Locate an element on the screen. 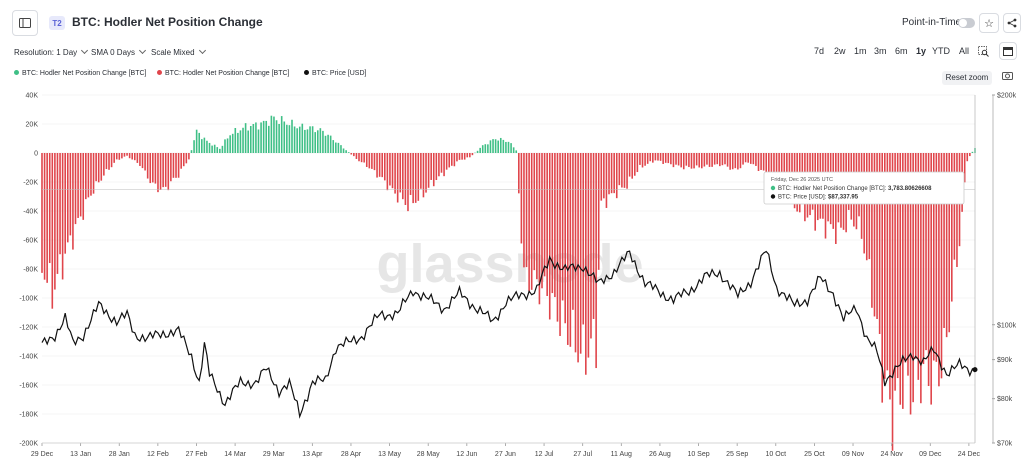 Image resolution: width=1024 pixels, height=469 pixels. tooltip-dot is located at coordinates (773, 188).